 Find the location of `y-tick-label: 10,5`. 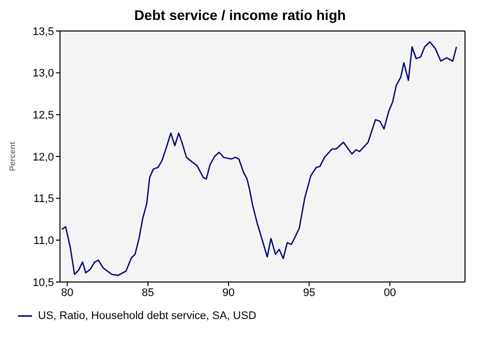

y-tick-label: 10,5 is located at coordinates (43, 282).